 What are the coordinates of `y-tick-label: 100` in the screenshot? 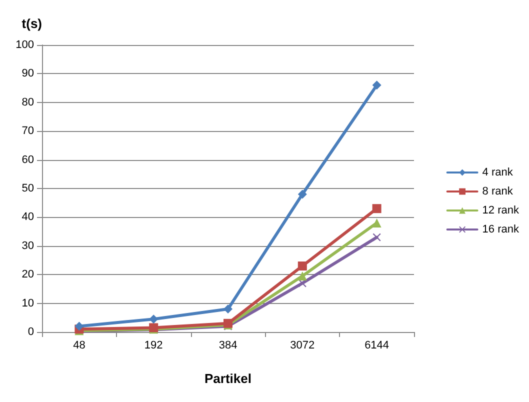 It's located at (25, 45).